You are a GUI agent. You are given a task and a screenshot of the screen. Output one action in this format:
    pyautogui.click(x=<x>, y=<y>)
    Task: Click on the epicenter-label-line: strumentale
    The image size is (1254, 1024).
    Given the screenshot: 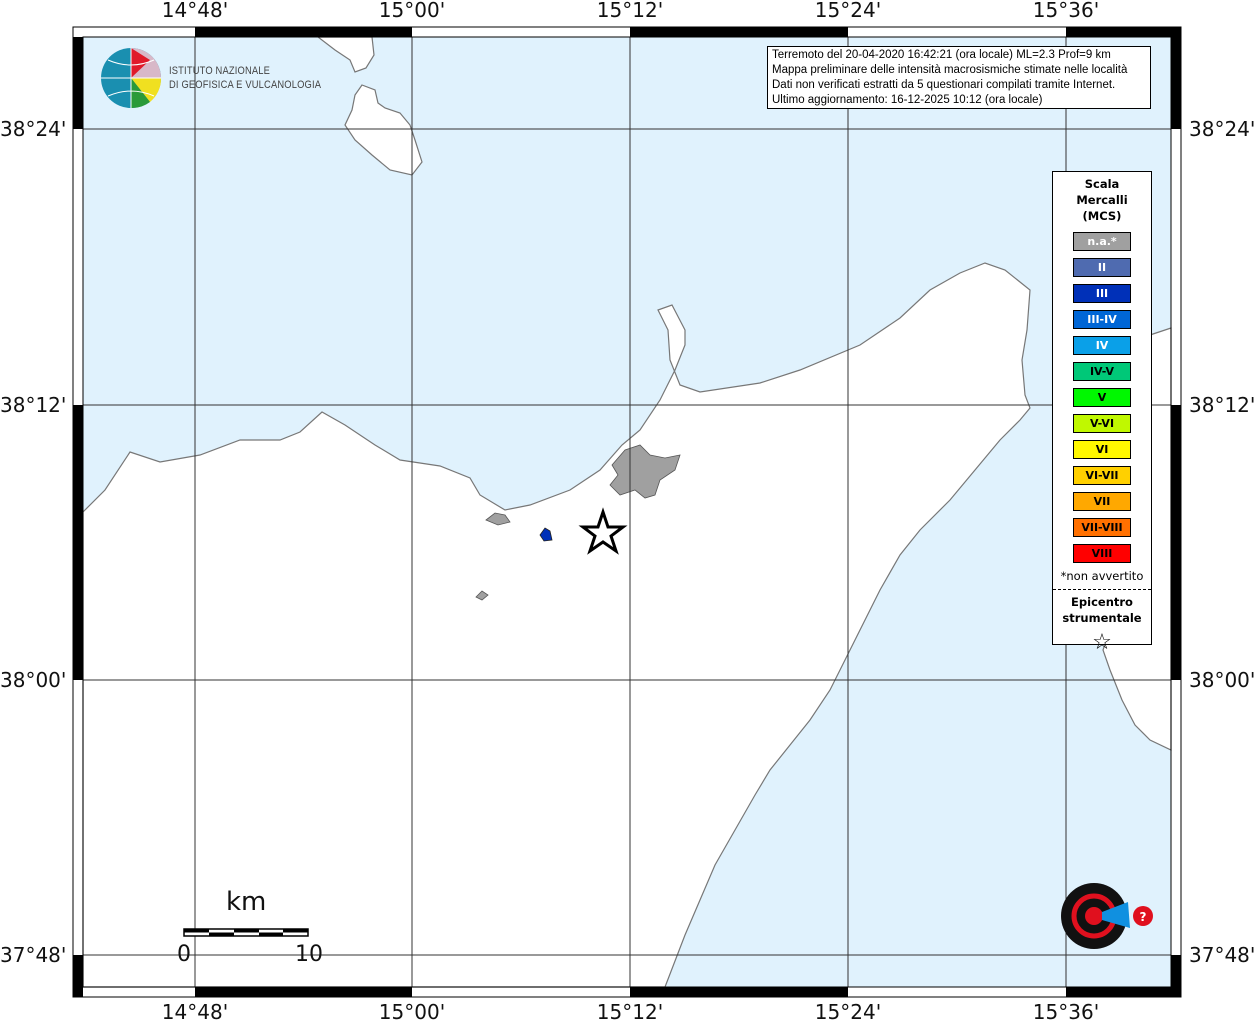 What is the action you would take?
    pyautogui.click(x=1102, y=618)
    